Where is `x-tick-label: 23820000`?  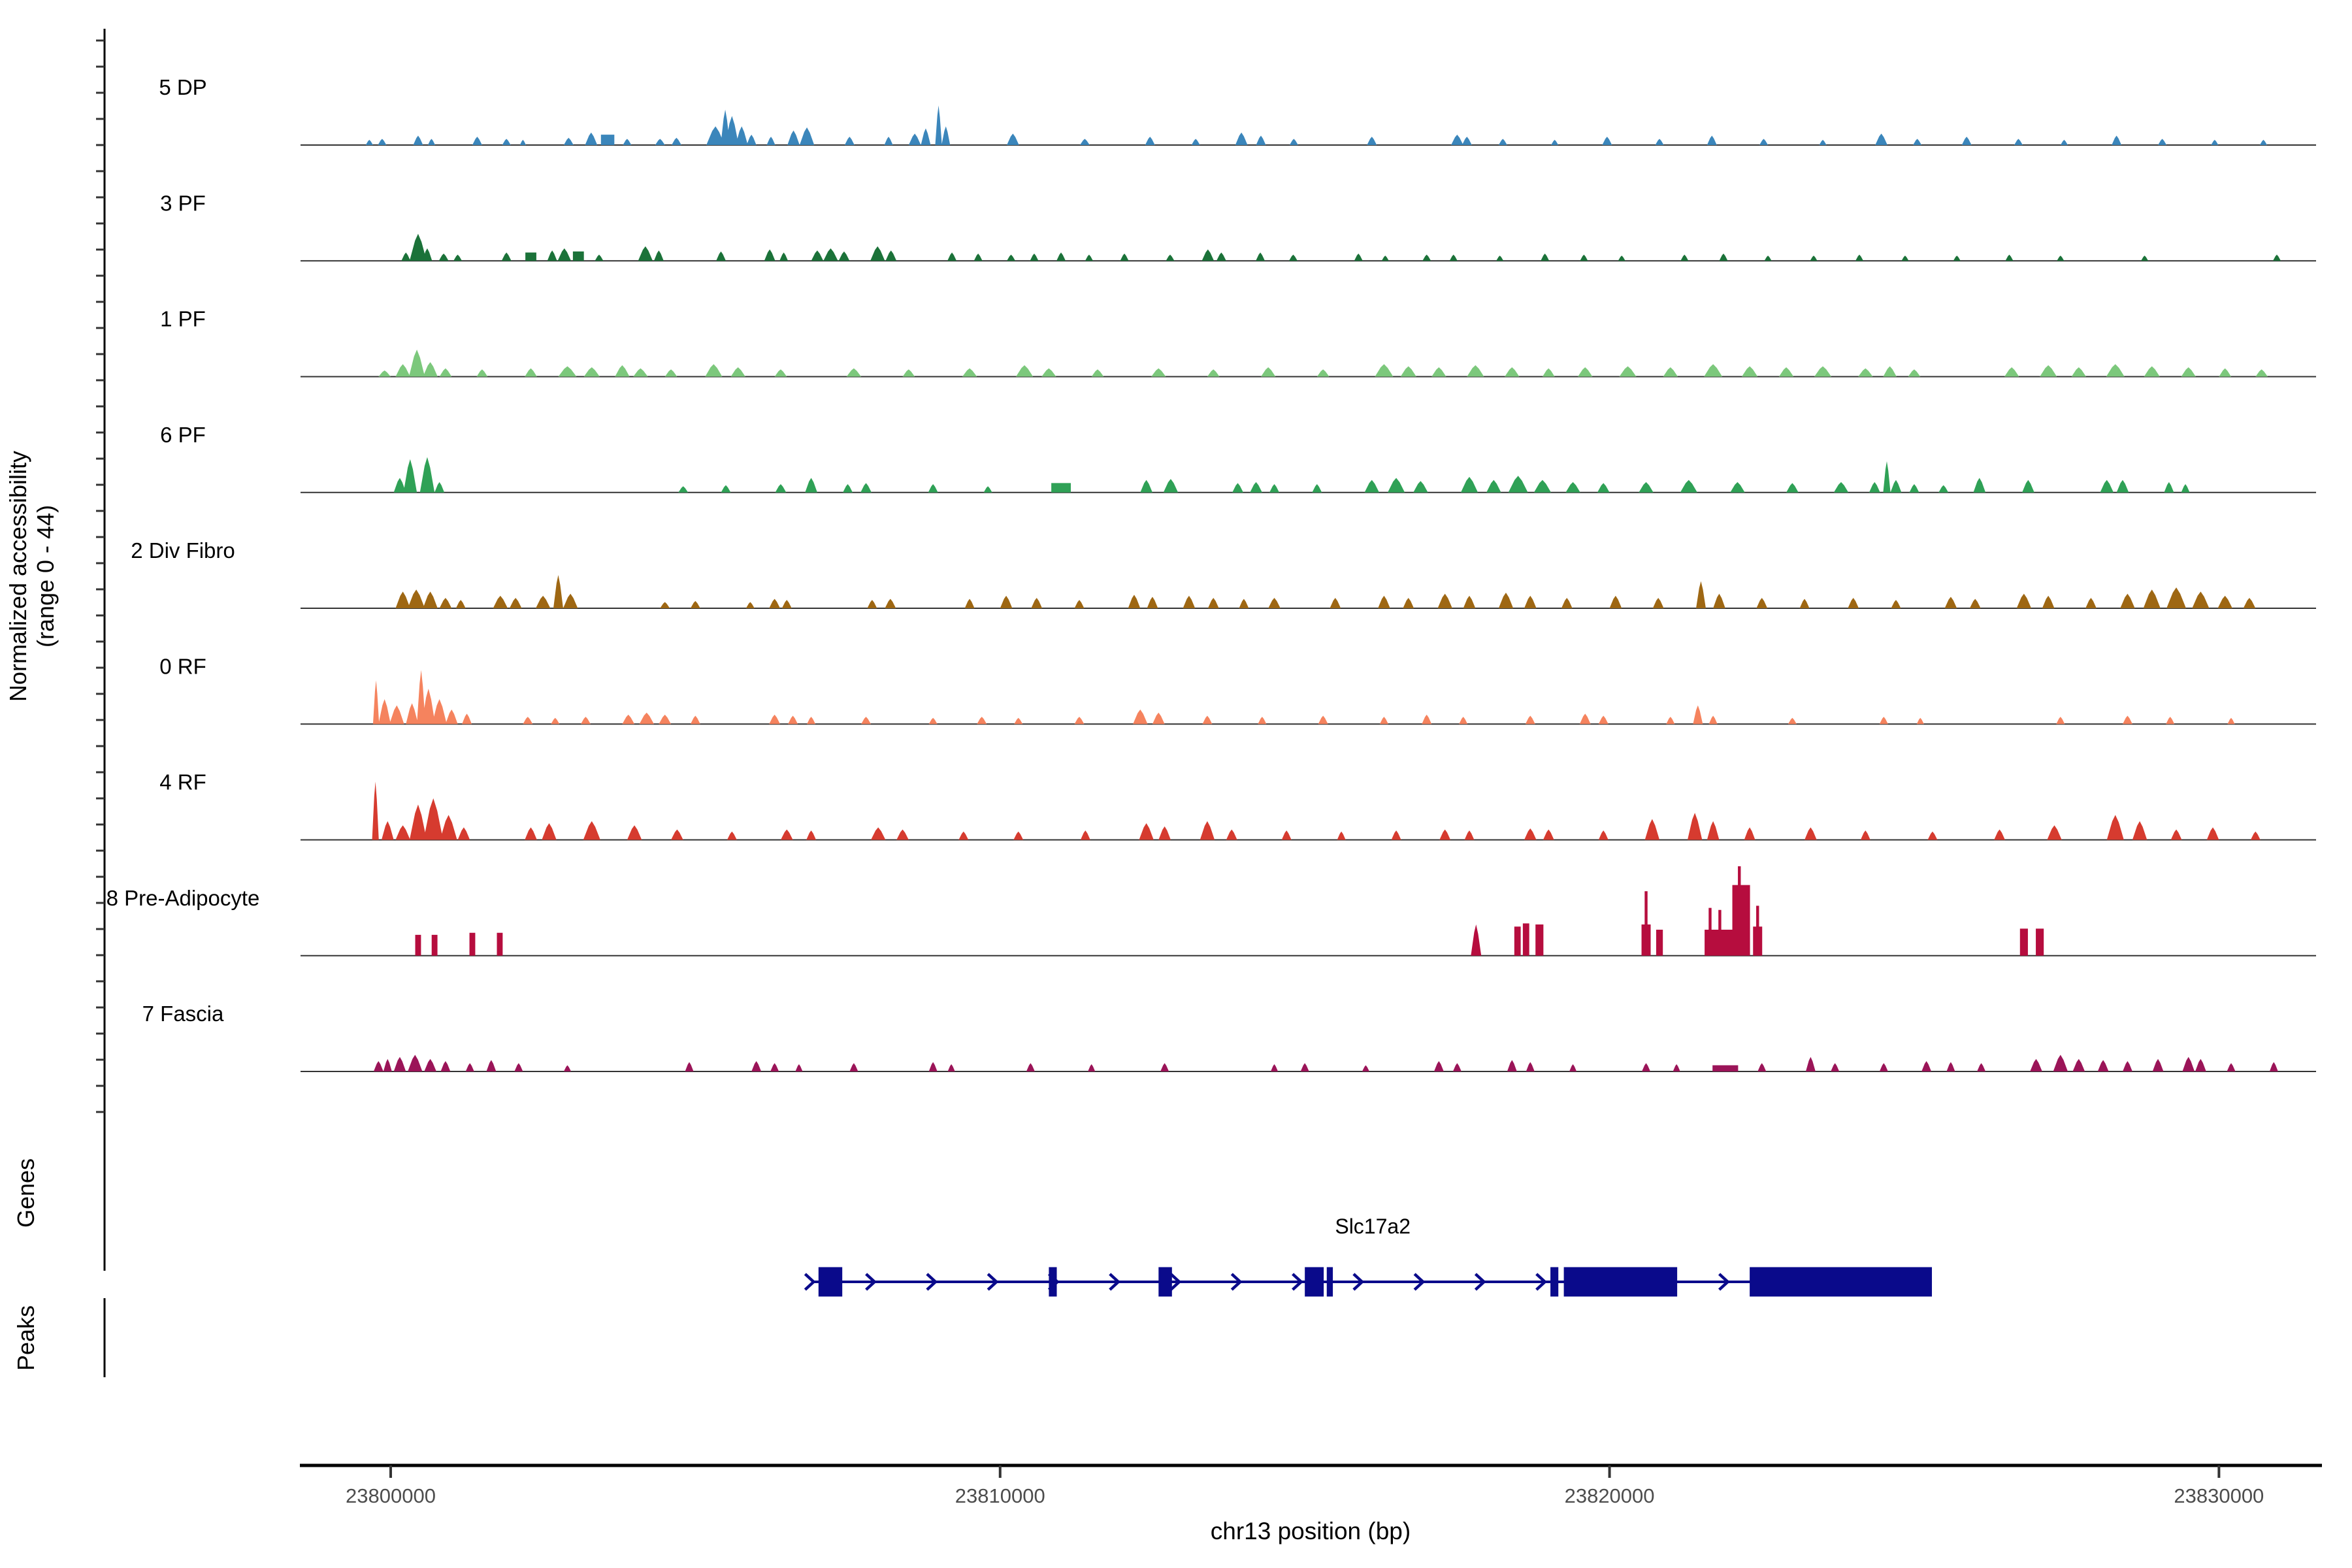
x-tick-label: 23820000 is located at coordinates (1610, 1495).